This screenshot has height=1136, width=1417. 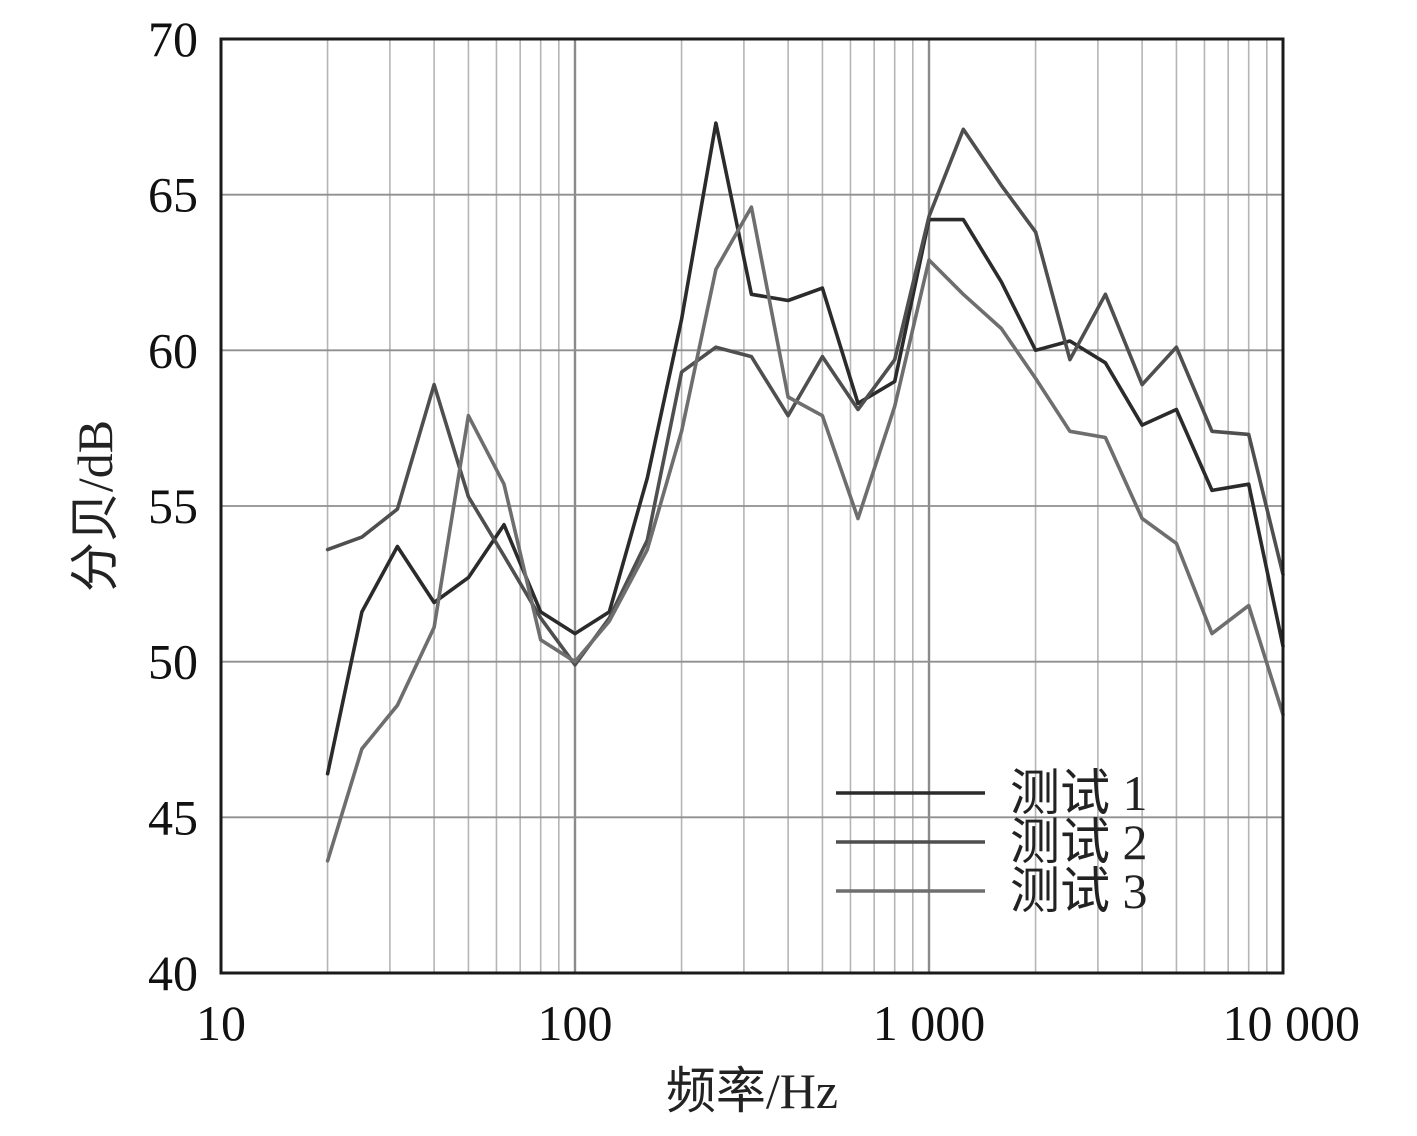 What do you see at coordinates (173, 973) in the screenshot?
I see `y-tick-label: 40` at bounding box center [173, 973].